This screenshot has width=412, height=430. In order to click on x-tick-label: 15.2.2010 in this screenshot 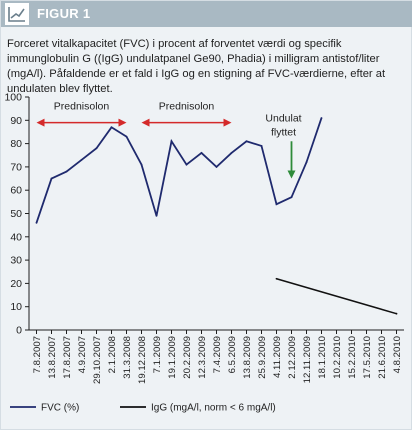, I will do `click(352, 357)`.